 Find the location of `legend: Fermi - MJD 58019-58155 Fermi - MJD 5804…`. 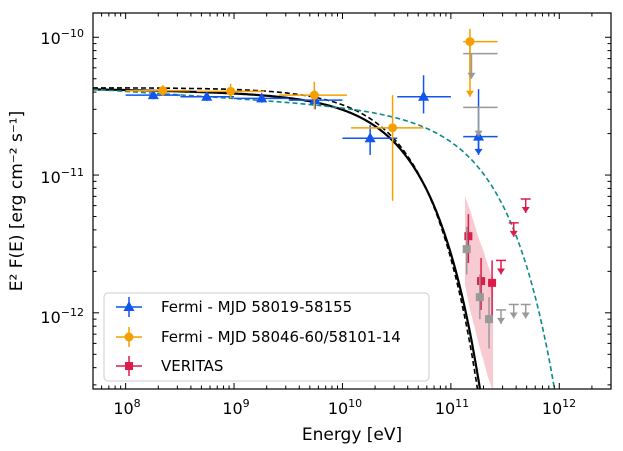

legend: Fermi - MJD 58019-58155 Fermi - MJD 5804… is located at coordinates (266, 337).